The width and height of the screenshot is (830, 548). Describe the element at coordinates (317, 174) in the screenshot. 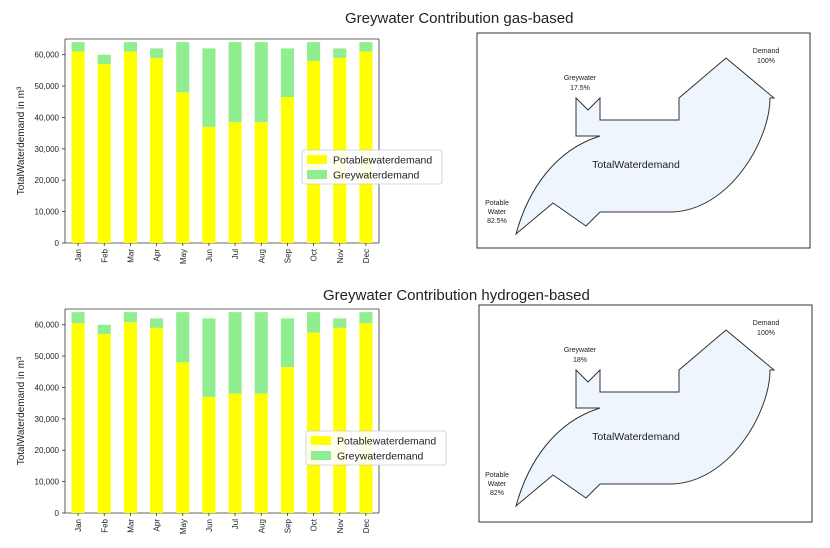

I see `legend-swatch-greywaterdemand` at that location.